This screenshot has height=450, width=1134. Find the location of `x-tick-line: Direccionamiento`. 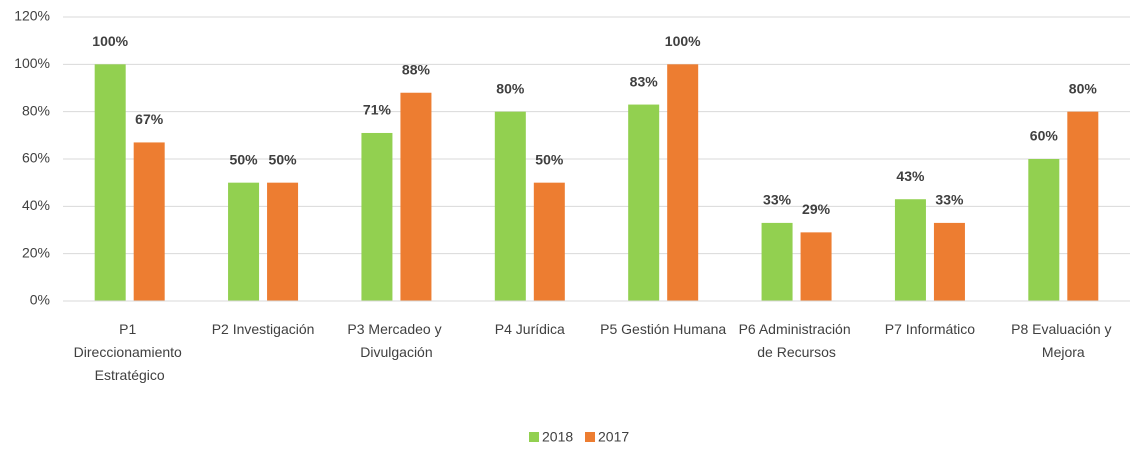

x-tick-line: Direccionamiento is located at coordinates (130, 352).